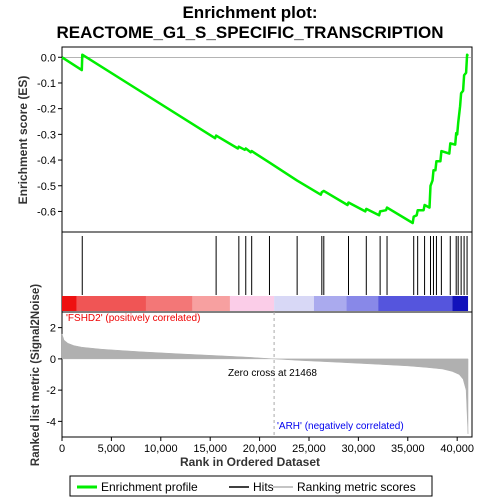  Describe the element at coordinates (46, 212) in the screenshot. I see `es-ytick-label: -0.6` at that location.